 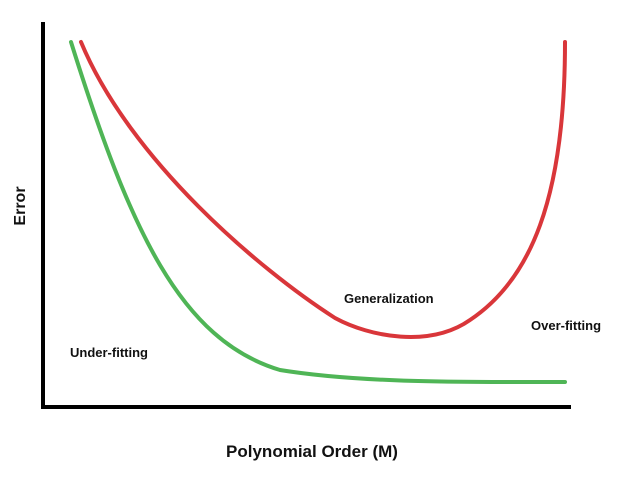 I want to click on y-axis-label: Error, so click(x=20, y=206).